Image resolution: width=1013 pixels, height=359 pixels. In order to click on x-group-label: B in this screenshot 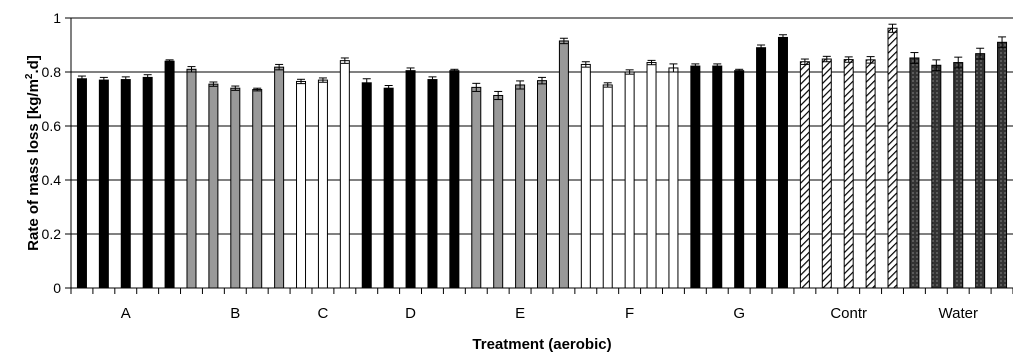, I will do `click(235, 313)`.